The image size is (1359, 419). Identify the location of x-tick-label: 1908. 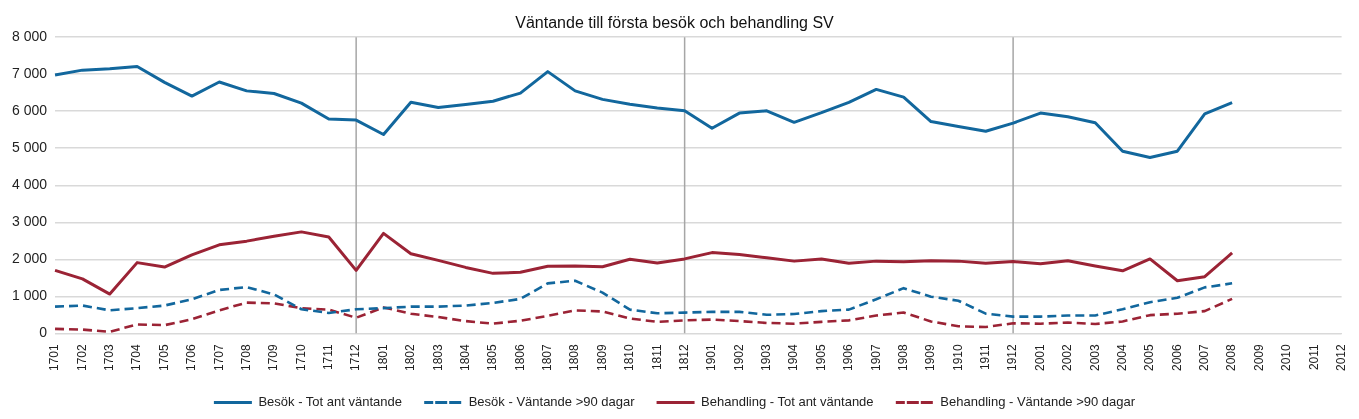
(902, 357).